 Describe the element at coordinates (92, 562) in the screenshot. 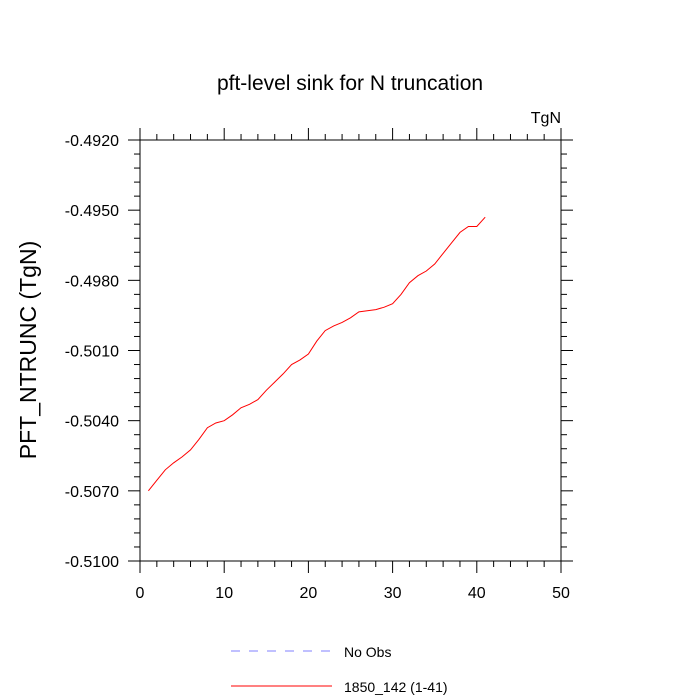

I see `y-tick-label: -0.5100` at that location.